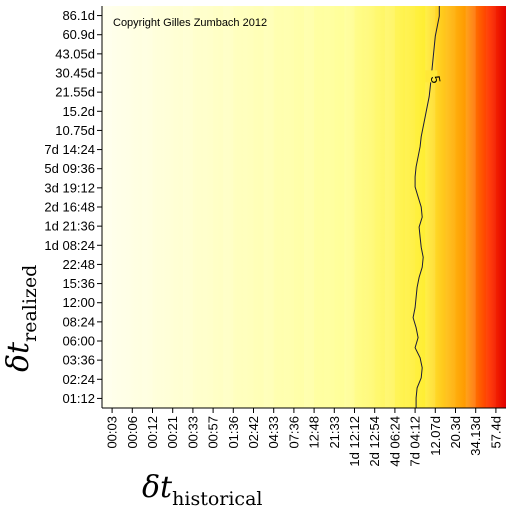  What do you see at coordinates (157, 487) in the screenshot?
I see `x-axis-symbol: δt` at bounding box center [157, 487].